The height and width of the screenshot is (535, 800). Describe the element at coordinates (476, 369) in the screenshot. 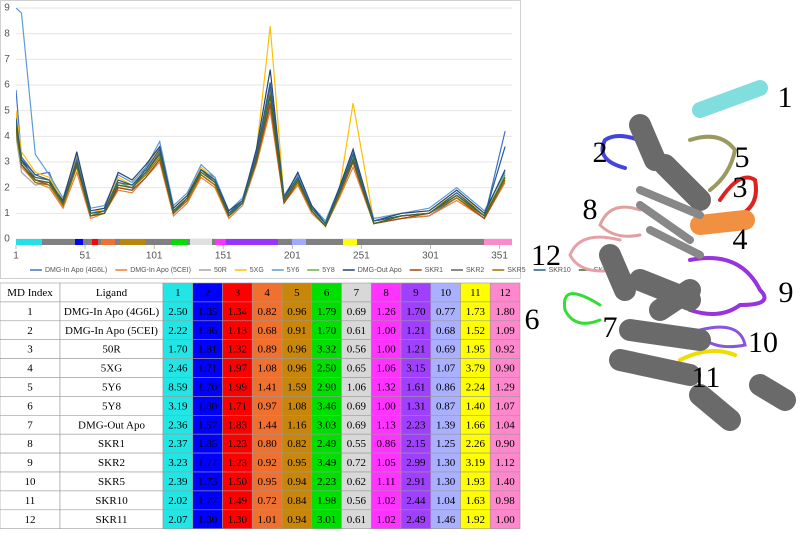

I see `table-value: 3.79` at that location.